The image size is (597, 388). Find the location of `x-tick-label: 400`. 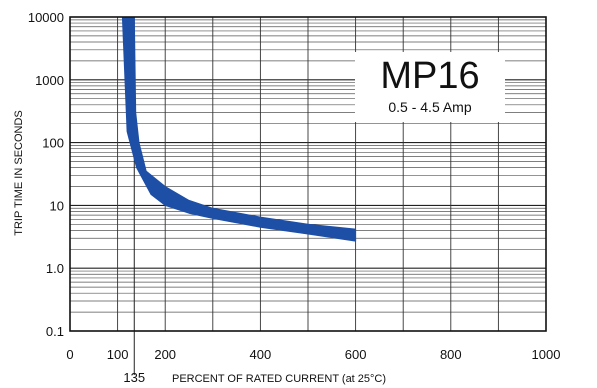

x-tick-label: 400 is located at coordinates (261, 354).